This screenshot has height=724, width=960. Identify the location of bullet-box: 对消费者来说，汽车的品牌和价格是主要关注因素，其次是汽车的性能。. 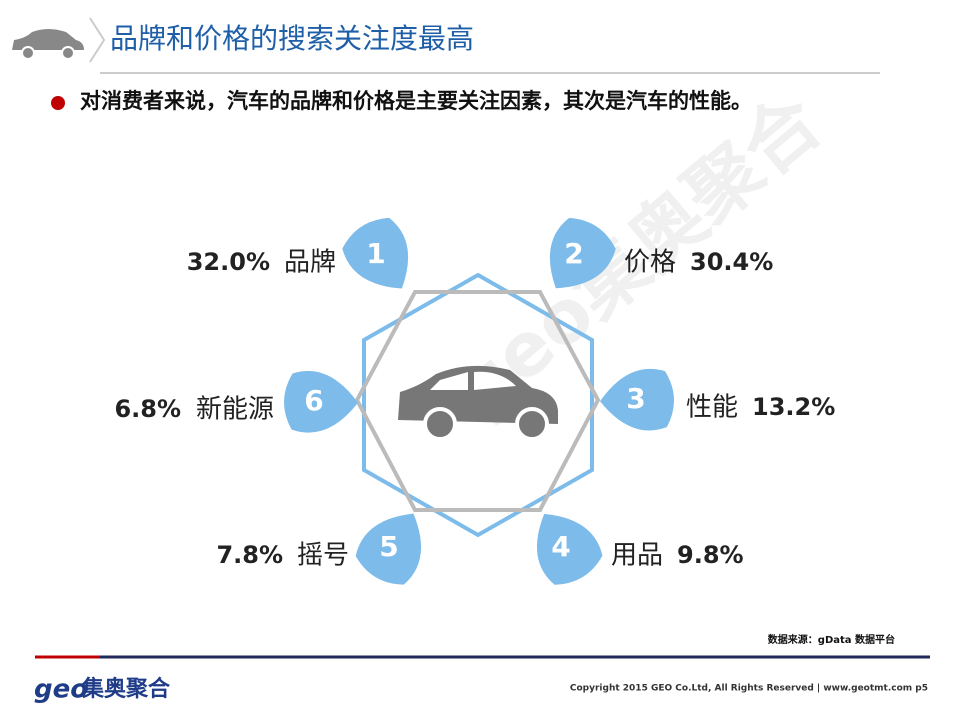
(416, 101).